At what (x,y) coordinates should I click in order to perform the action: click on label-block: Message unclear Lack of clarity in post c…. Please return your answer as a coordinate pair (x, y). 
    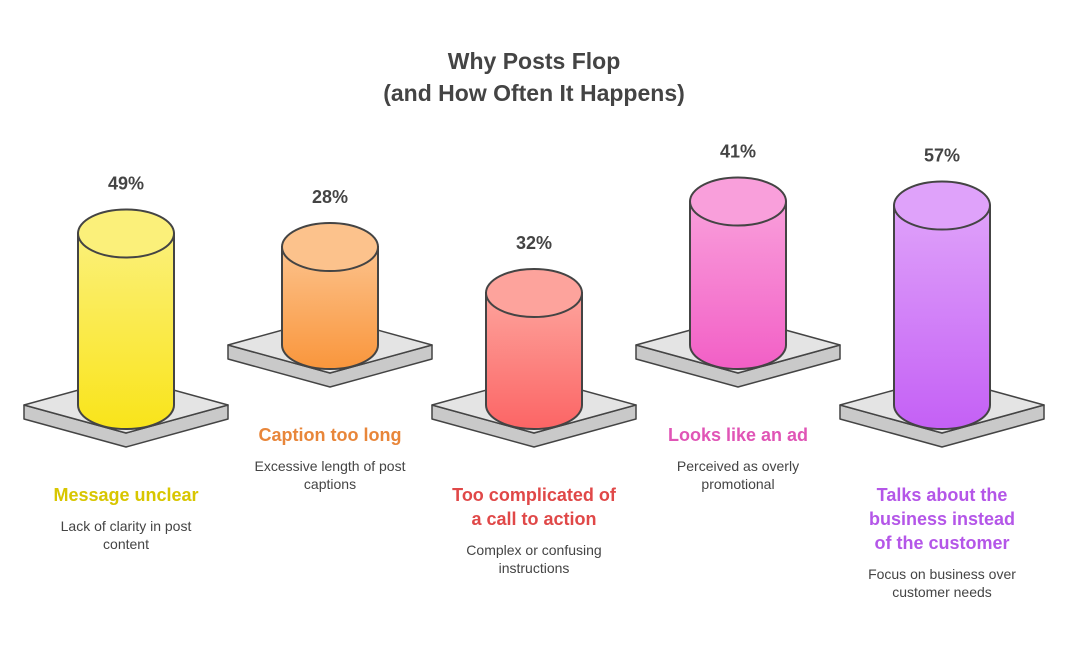
    Looking at the image, I should click on (126, 518).